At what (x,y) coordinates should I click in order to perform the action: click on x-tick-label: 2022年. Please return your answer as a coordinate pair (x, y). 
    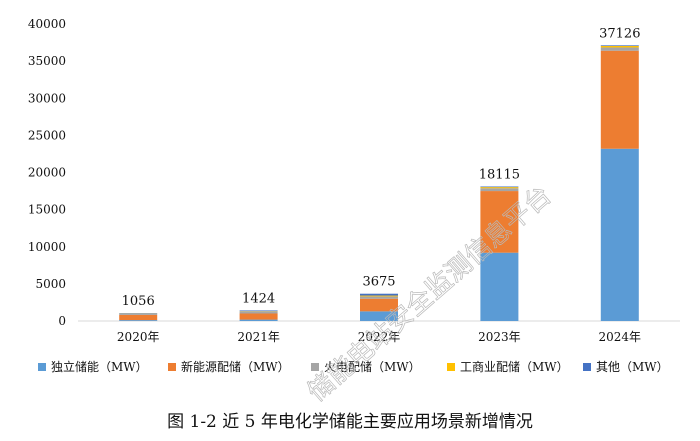
    Looking at the image, I should click on (379, 337).